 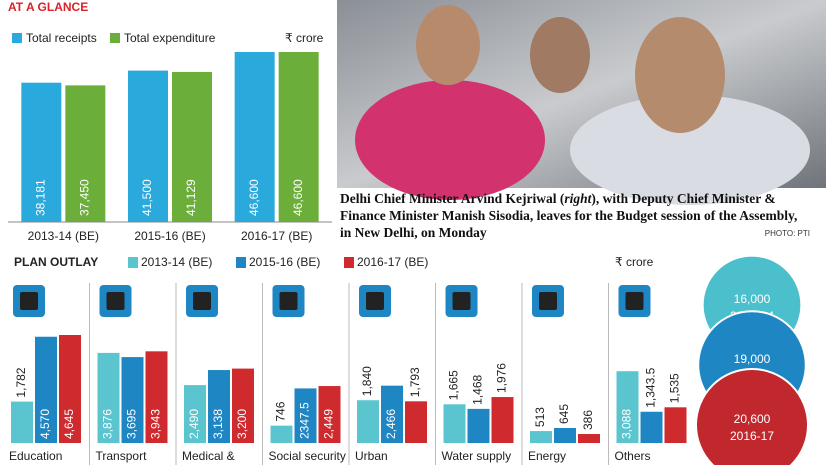 What do you see at coordinates (633, 456) in the screenshot?
I see `x-tick-label: Others` at bounding box center [633, 456].